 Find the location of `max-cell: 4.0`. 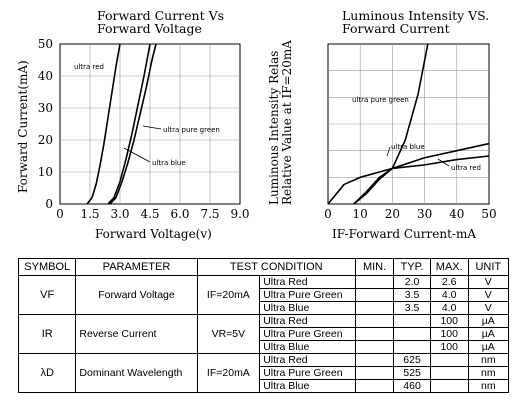

max-cell: 4.0 is located at coordinates (449, 308).